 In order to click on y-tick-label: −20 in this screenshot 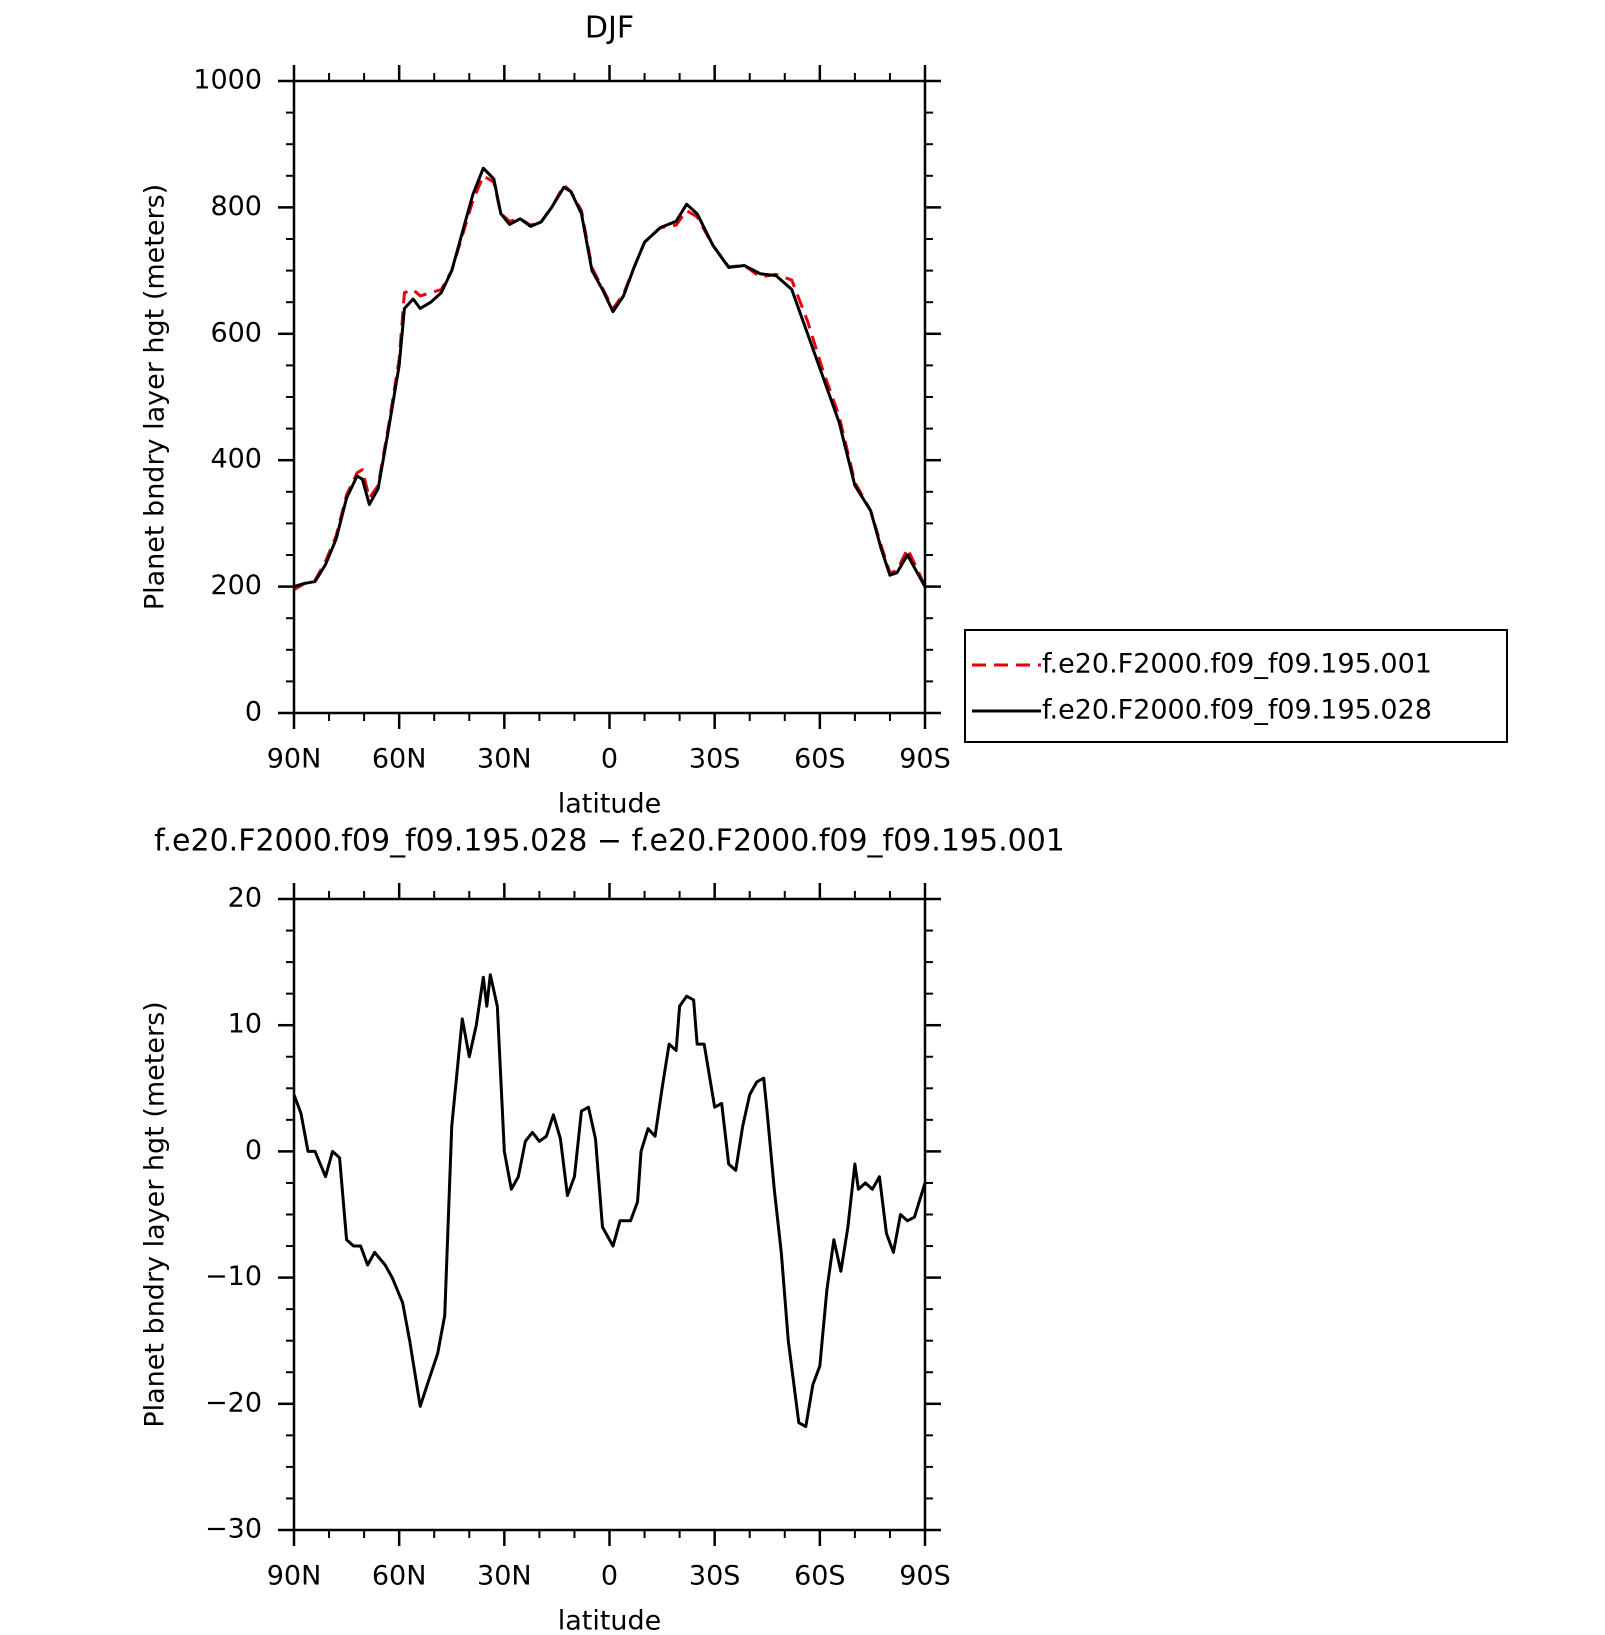, I will do `click(233, 1402)`.